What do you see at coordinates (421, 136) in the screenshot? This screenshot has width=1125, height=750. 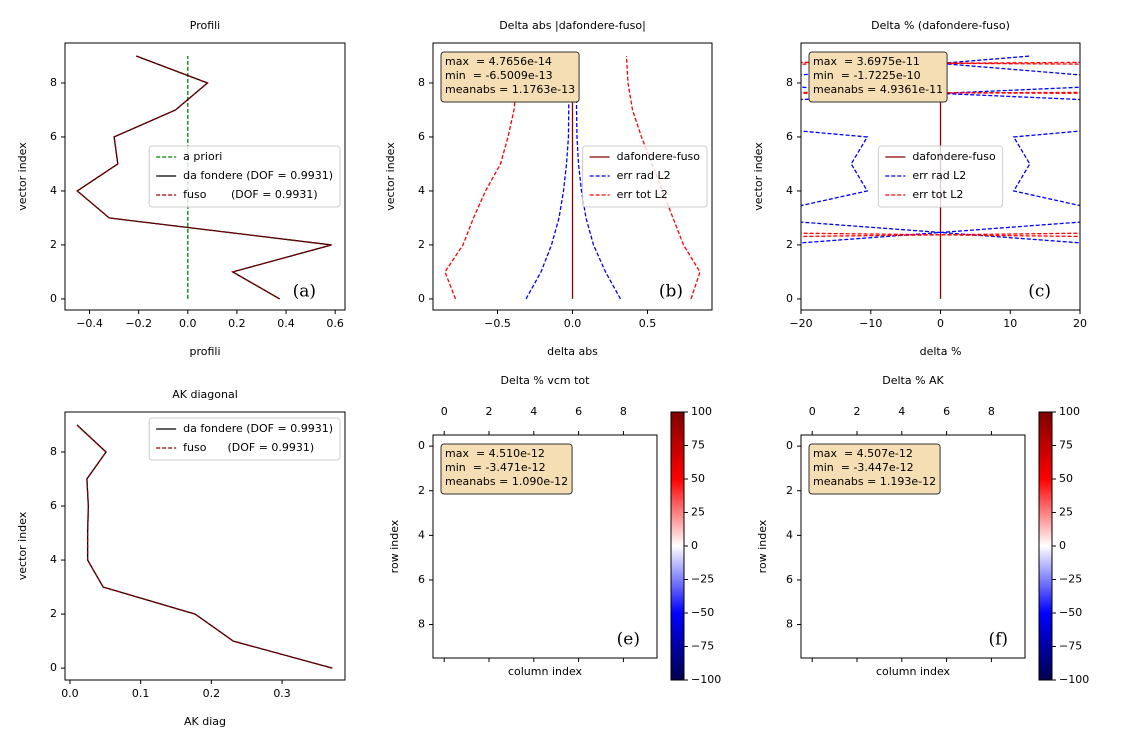 I see `y-tick-label: 6` at bounding box center [421, 136].